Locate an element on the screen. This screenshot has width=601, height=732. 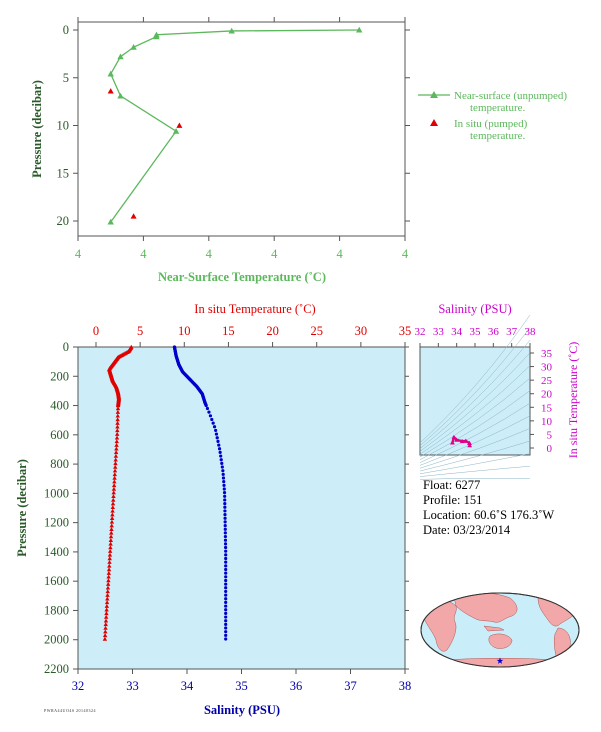
profile-series is located at coordinates (165, 492).